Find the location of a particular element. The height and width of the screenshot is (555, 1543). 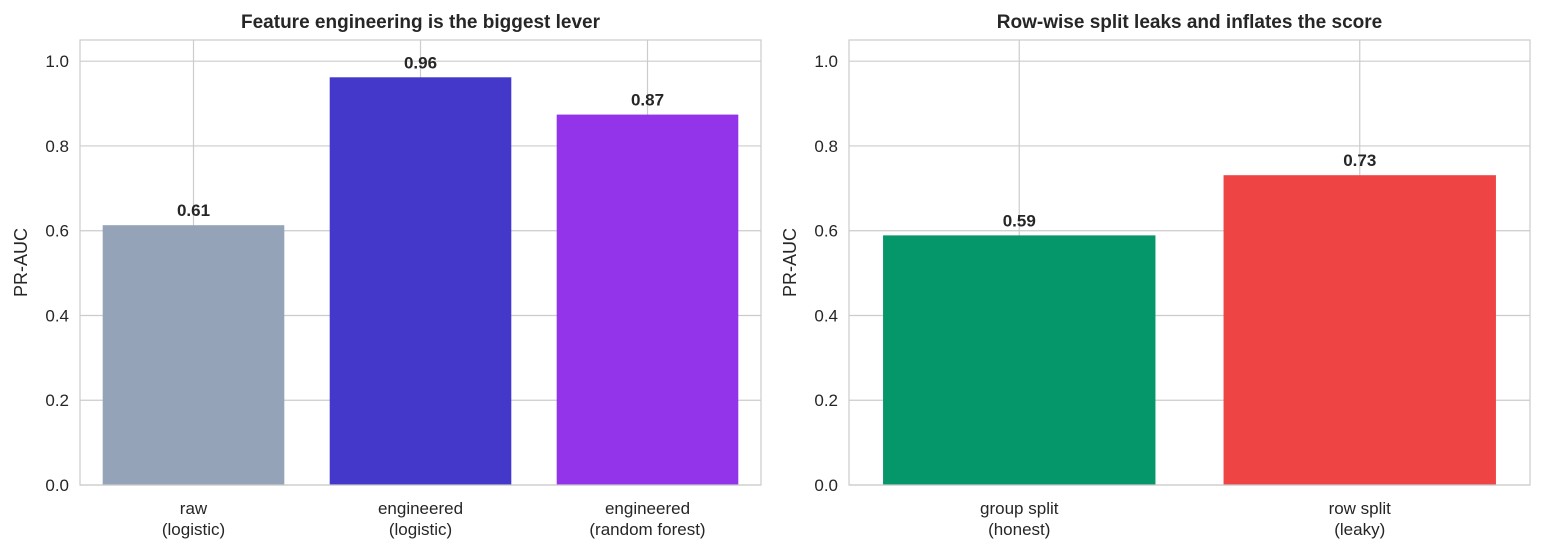

bar-value-label: 0.59 is located at coordinates (1019, 220).